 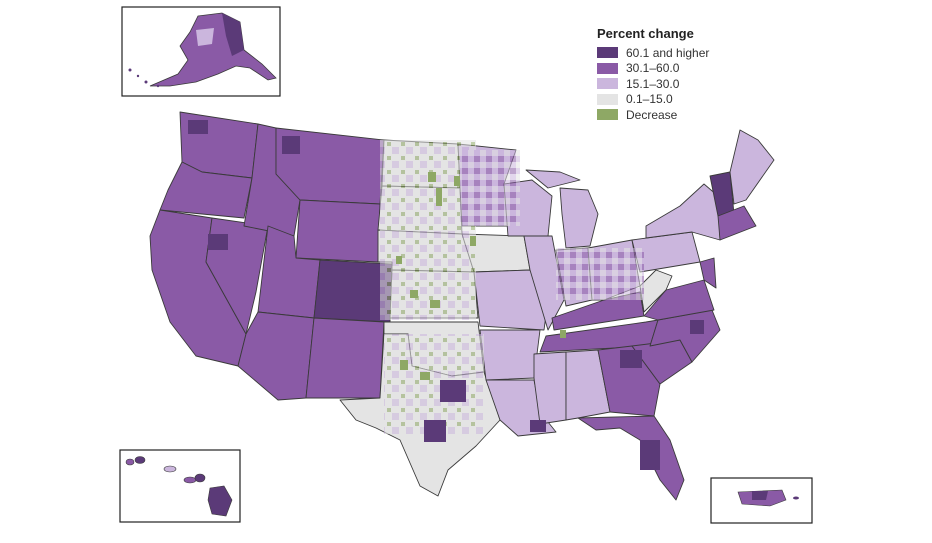 What do you see at coordinates (683, 212) in the screenshot?
I see `new-york` at bounding box center [683, 212].